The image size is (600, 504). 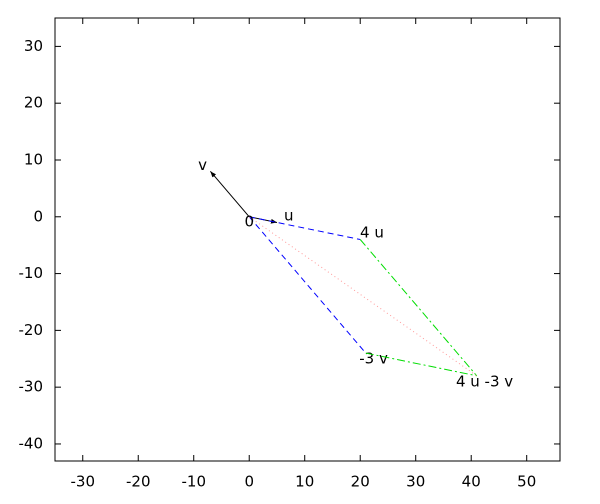 I want to click on vector-label: u, so click(x=289, y=216).